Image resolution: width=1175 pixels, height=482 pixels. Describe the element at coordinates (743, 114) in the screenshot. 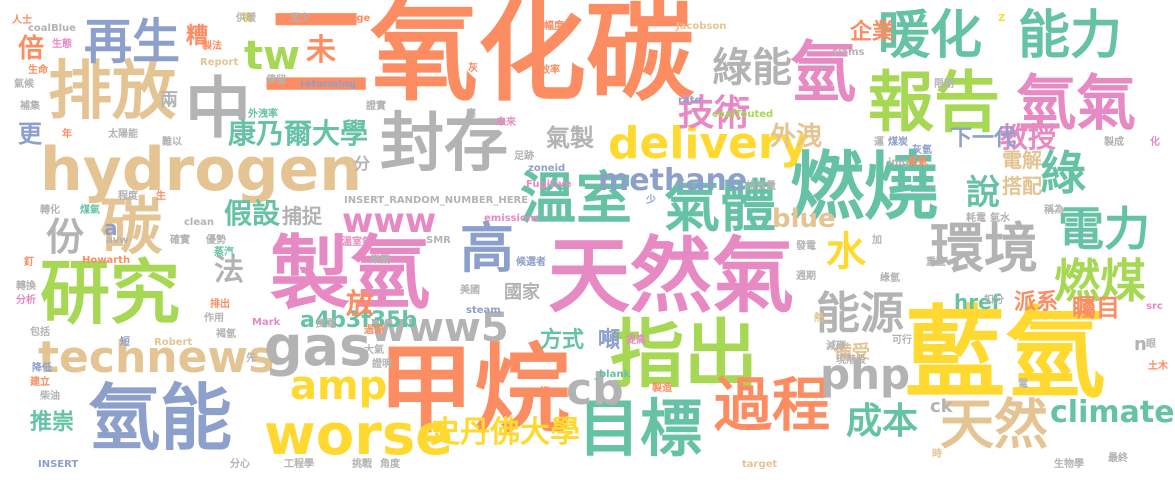

I see `word-coaltouted: coalTouted` at that location.